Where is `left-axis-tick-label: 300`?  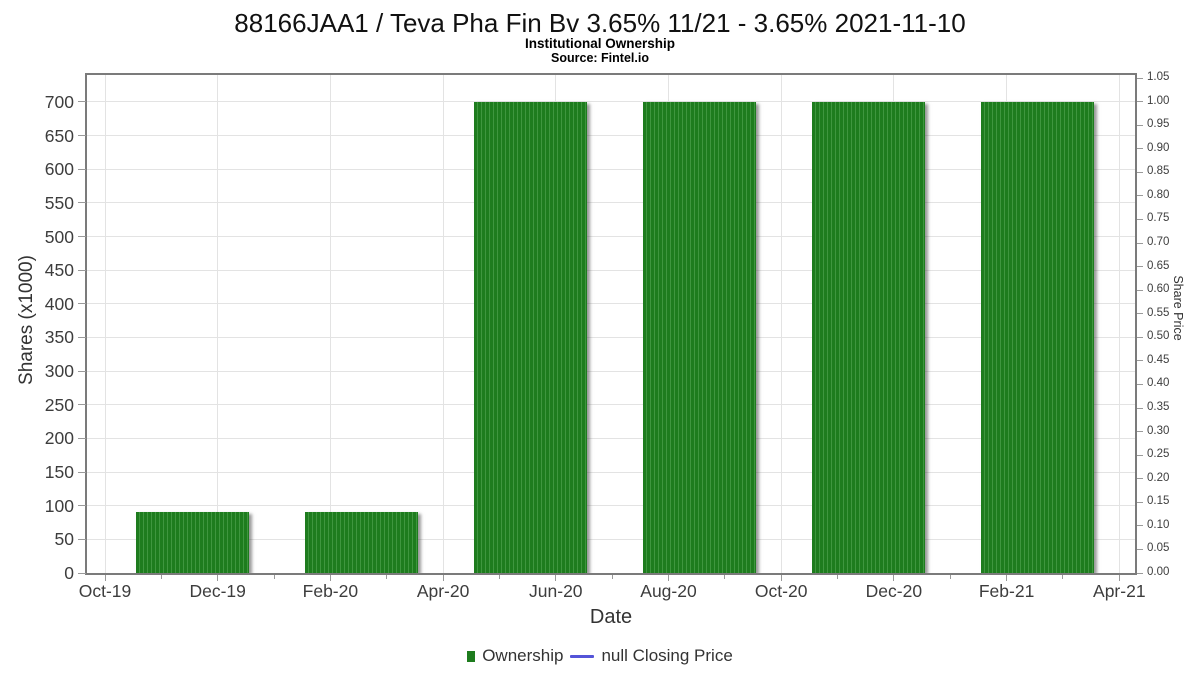
left-axis-tick-label: 300 is located at coordinates (59, 371).